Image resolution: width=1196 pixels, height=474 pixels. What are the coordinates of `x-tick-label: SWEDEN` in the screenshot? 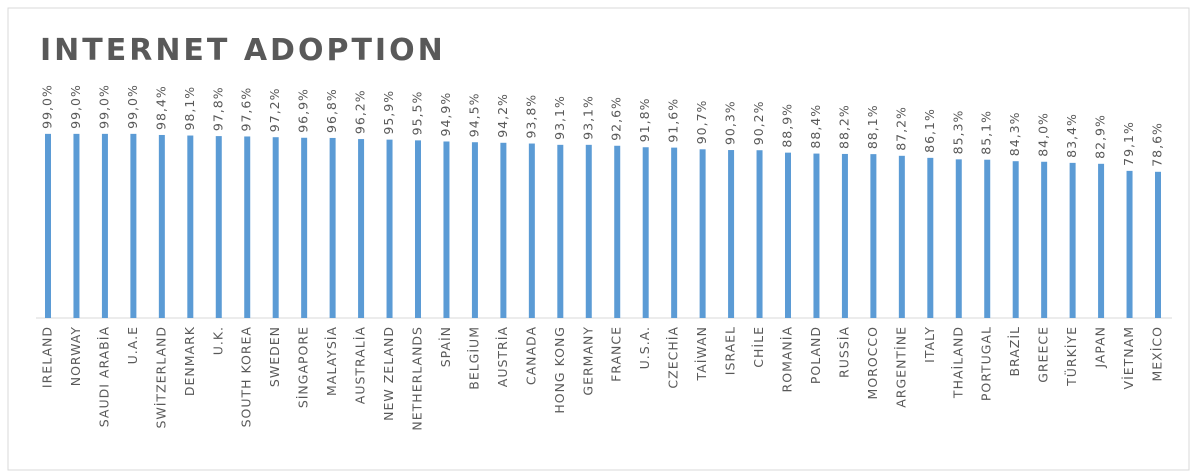 It's located at (274, 356).